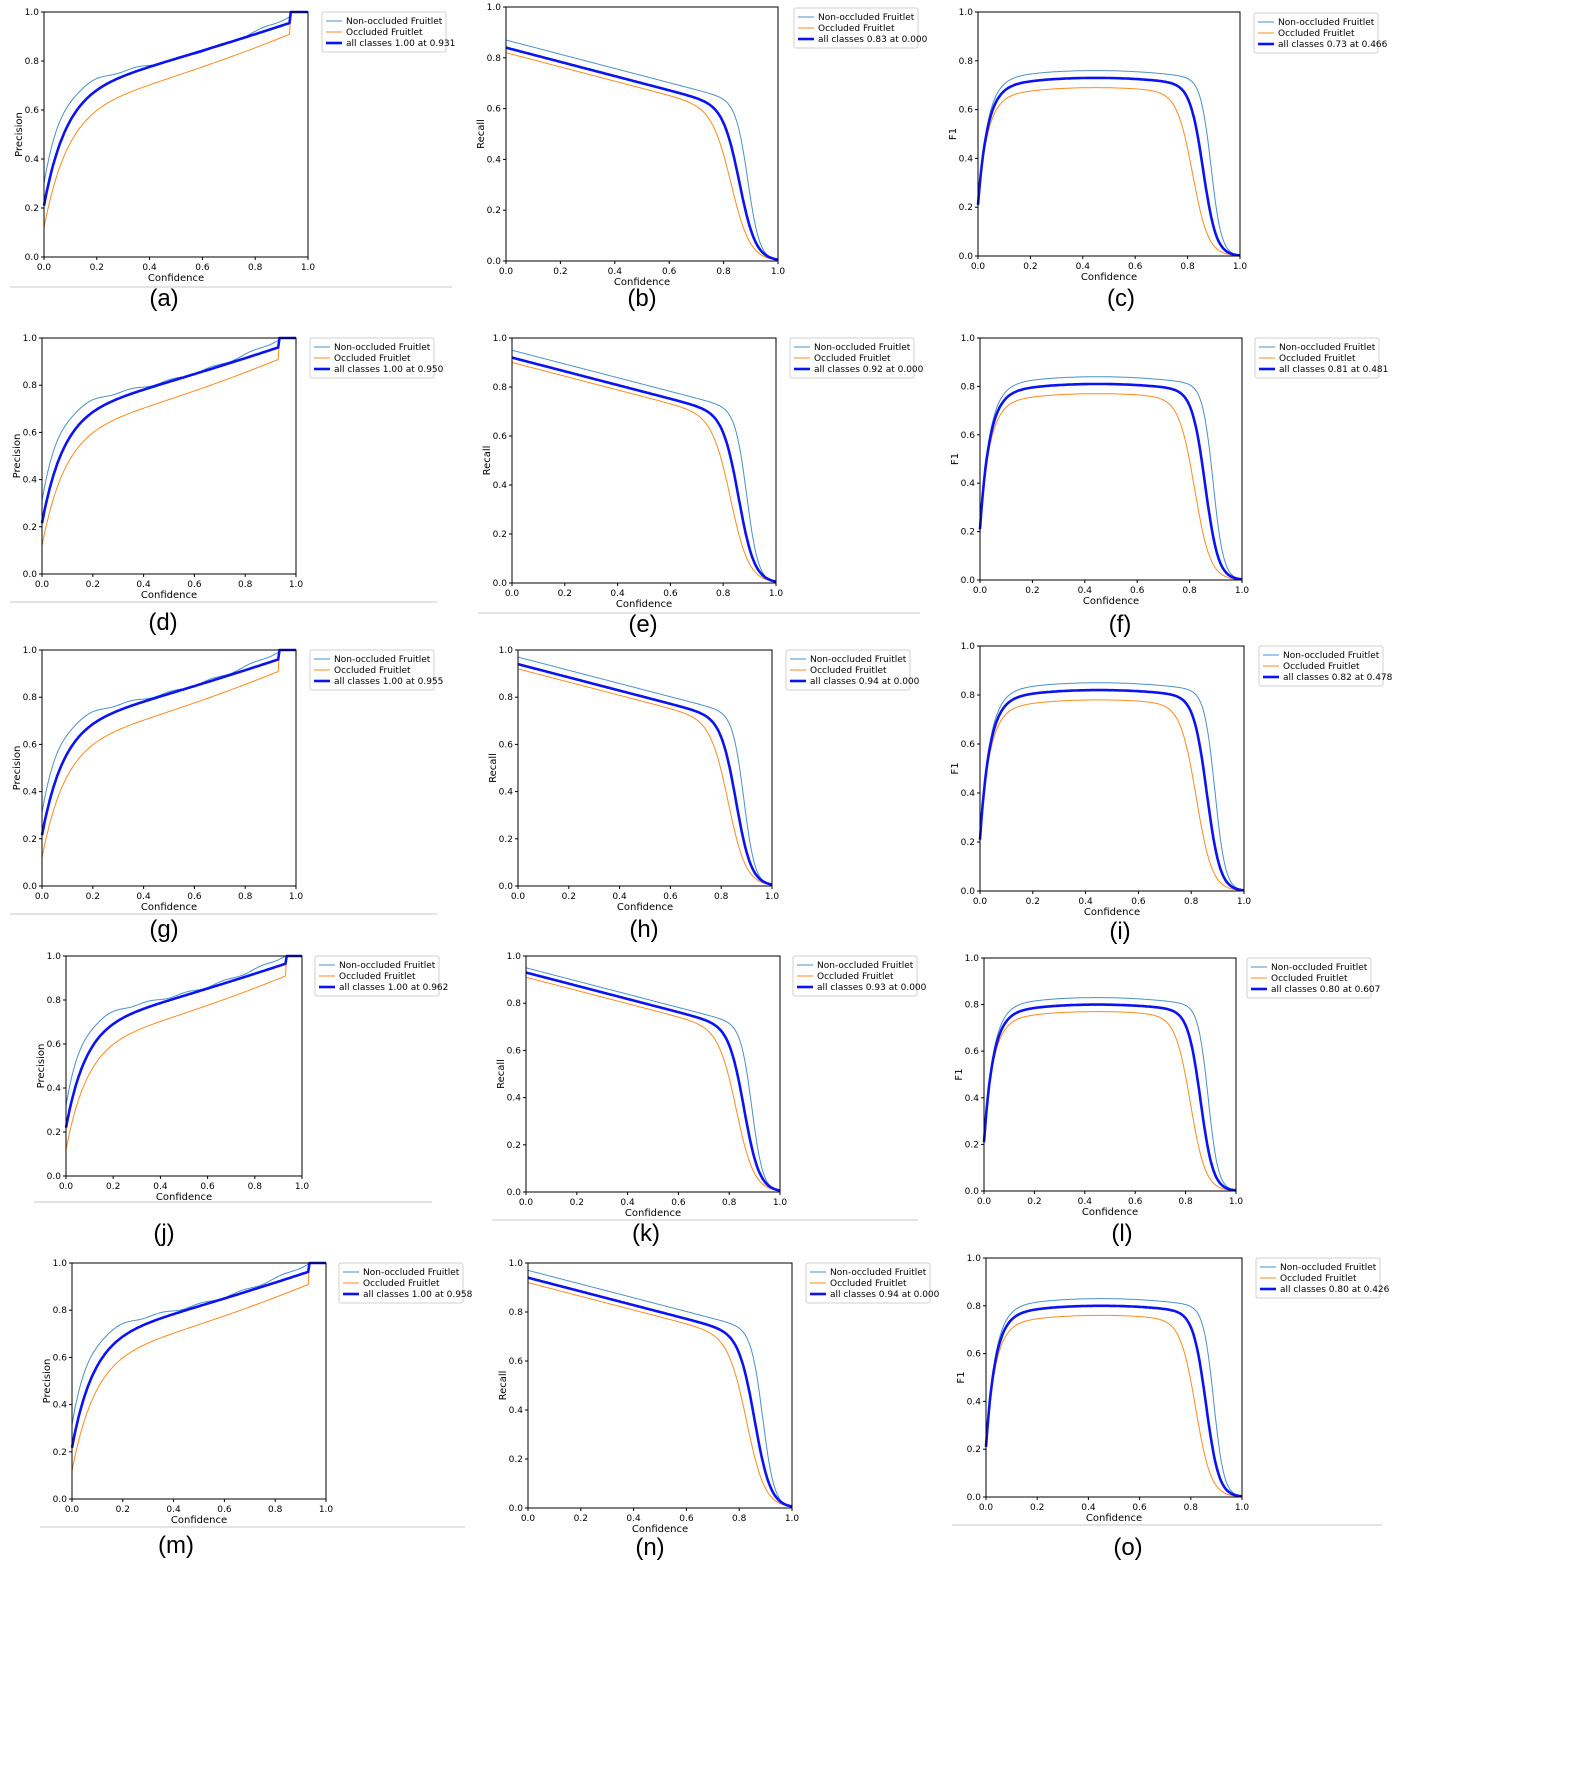 The width and height of the screenshot is (1578, 1775). I want to click on legend-entry: all classes 0.82 at 0.478, so click(1338, 678).